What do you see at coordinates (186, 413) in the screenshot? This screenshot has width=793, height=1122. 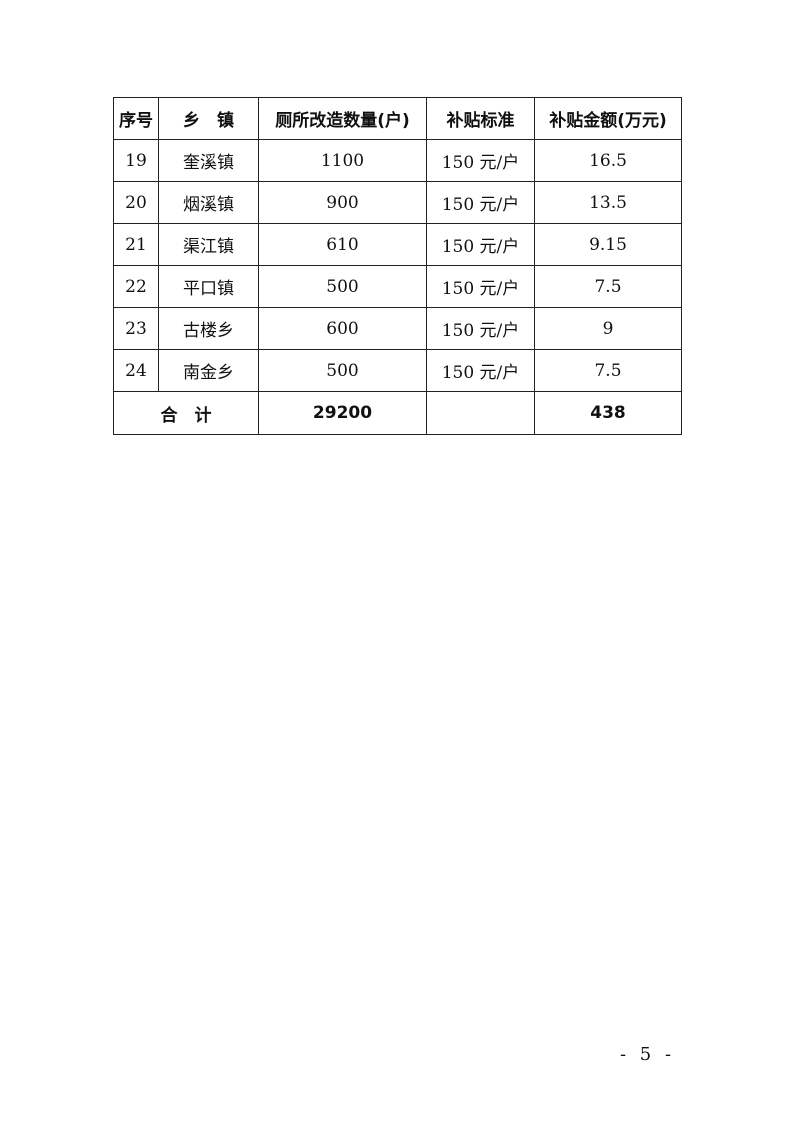 I see `total-label: 合 计` at bounding box center [186, 413].